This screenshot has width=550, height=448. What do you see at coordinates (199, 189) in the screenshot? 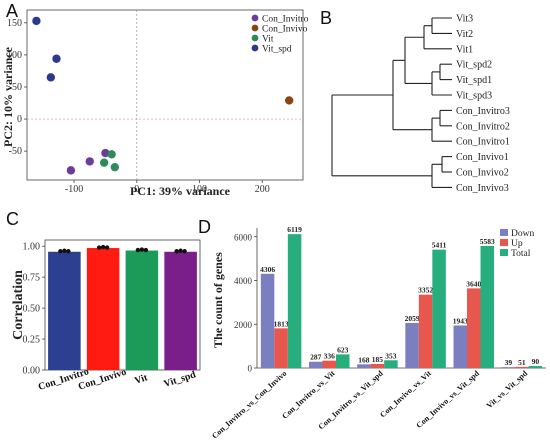
I see `pca-xtick-label: 100` at bounding box center [199, 189].